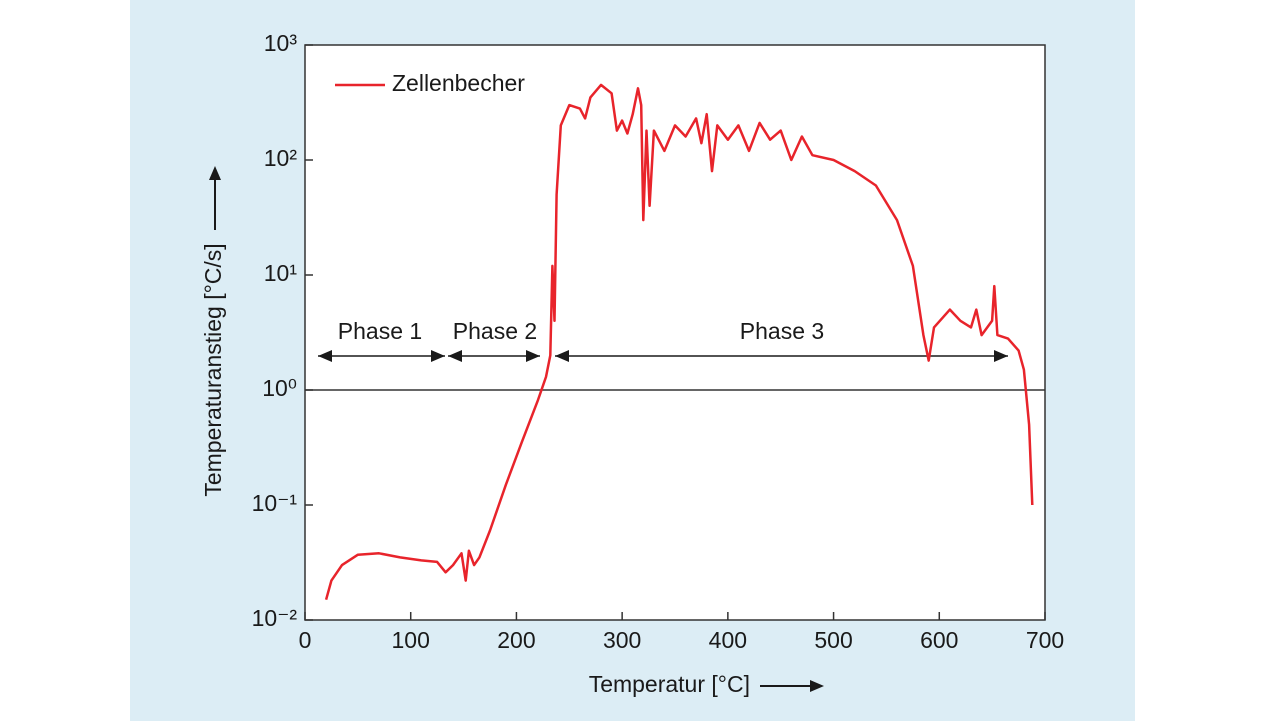 Image resolution: width=1280 pixels, height=726 pixels. I want to click on y-axis-label: Temperaturanstieg [°C/s], so click(213, 369).